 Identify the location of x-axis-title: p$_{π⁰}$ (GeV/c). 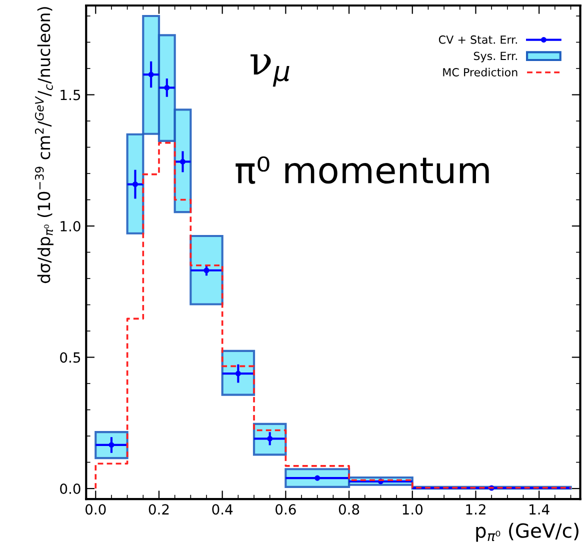
(527, 532).